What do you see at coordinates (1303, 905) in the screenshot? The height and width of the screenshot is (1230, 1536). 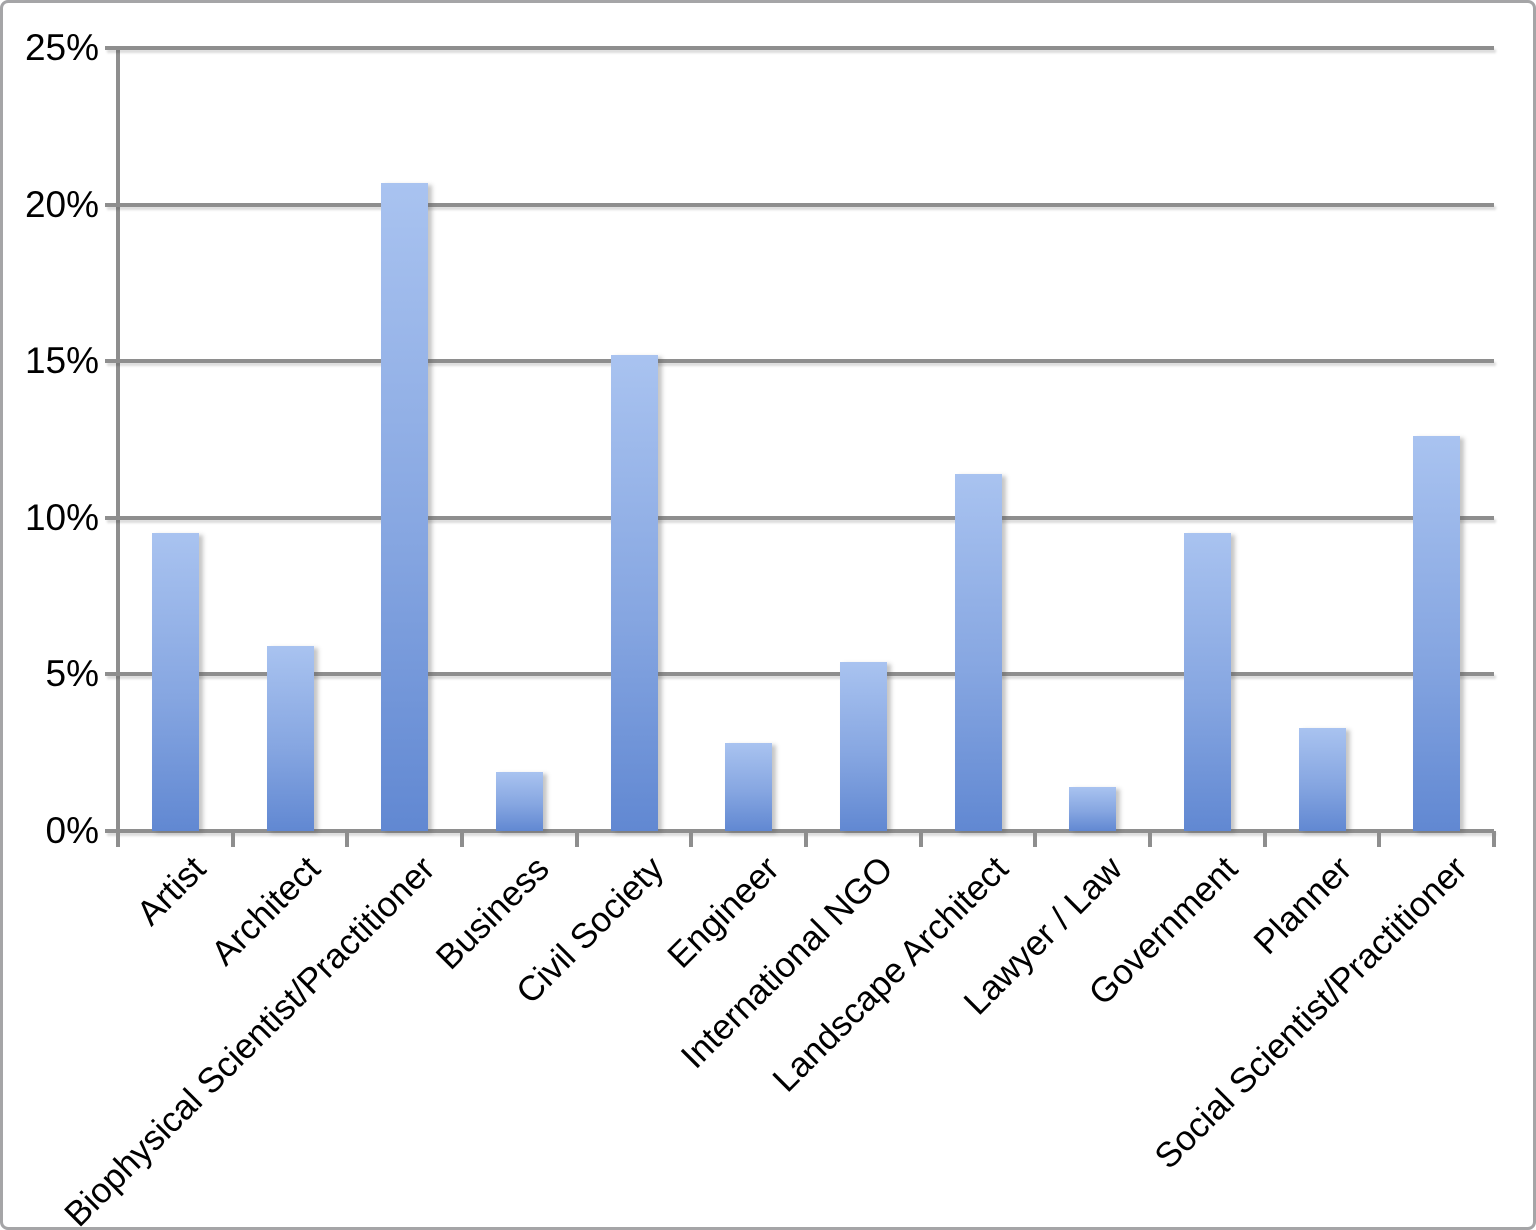 I see `x-axis-label: Planner` at bounding box center [1303, 905].